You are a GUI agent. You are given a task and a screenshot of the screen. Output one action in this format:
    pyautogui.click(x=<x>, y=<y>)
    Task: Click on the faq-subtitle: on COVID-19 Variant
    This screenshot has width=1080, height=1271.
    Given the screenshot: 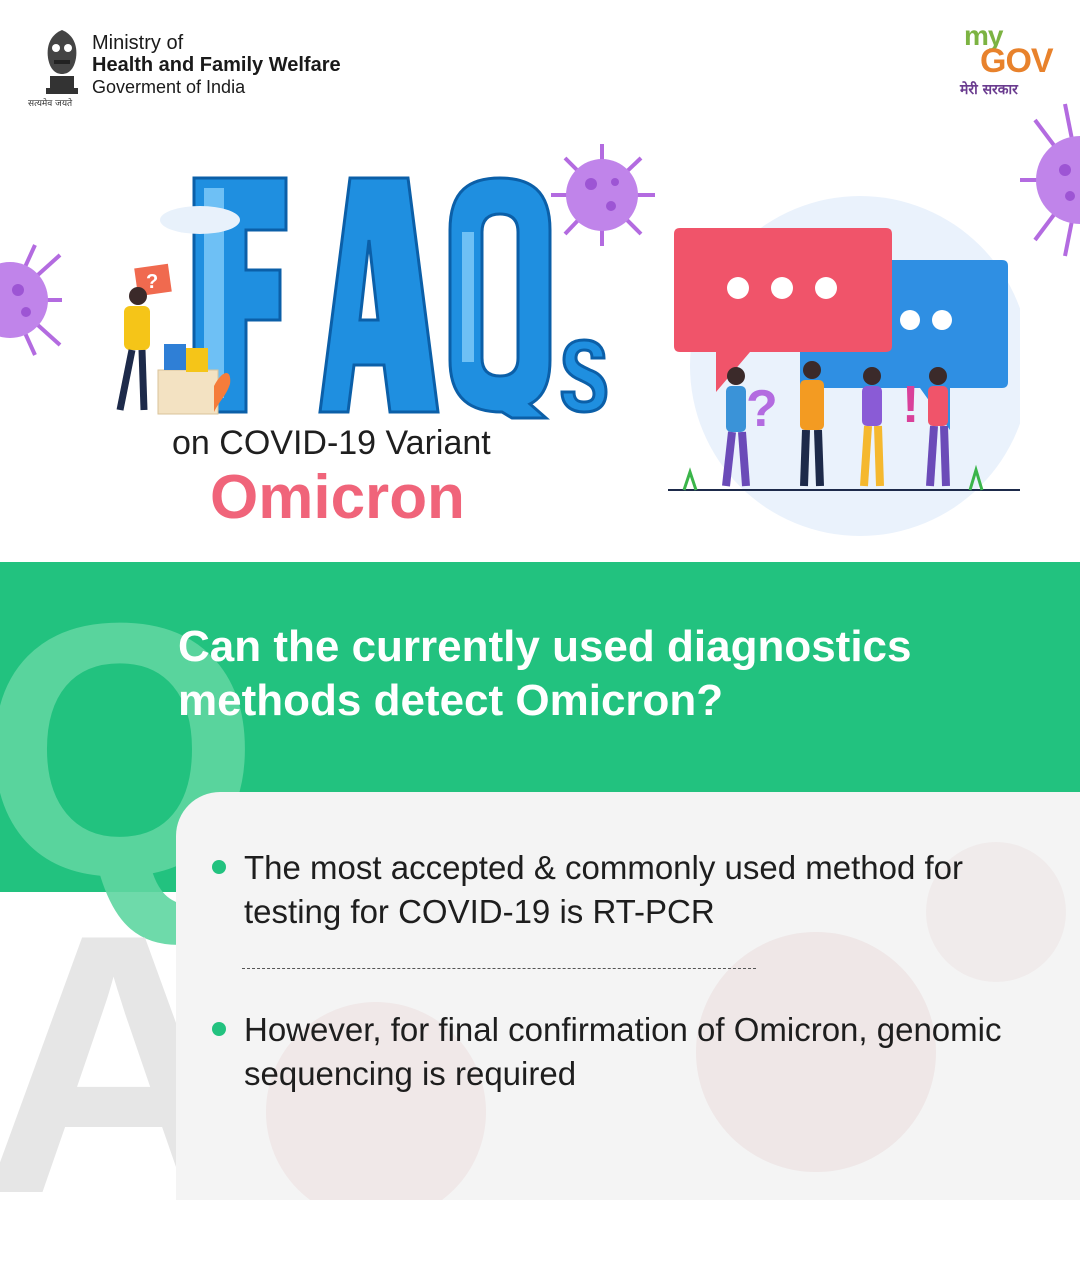 What is the action you would take?
    pyautogui.click(x=331, y=443)
    